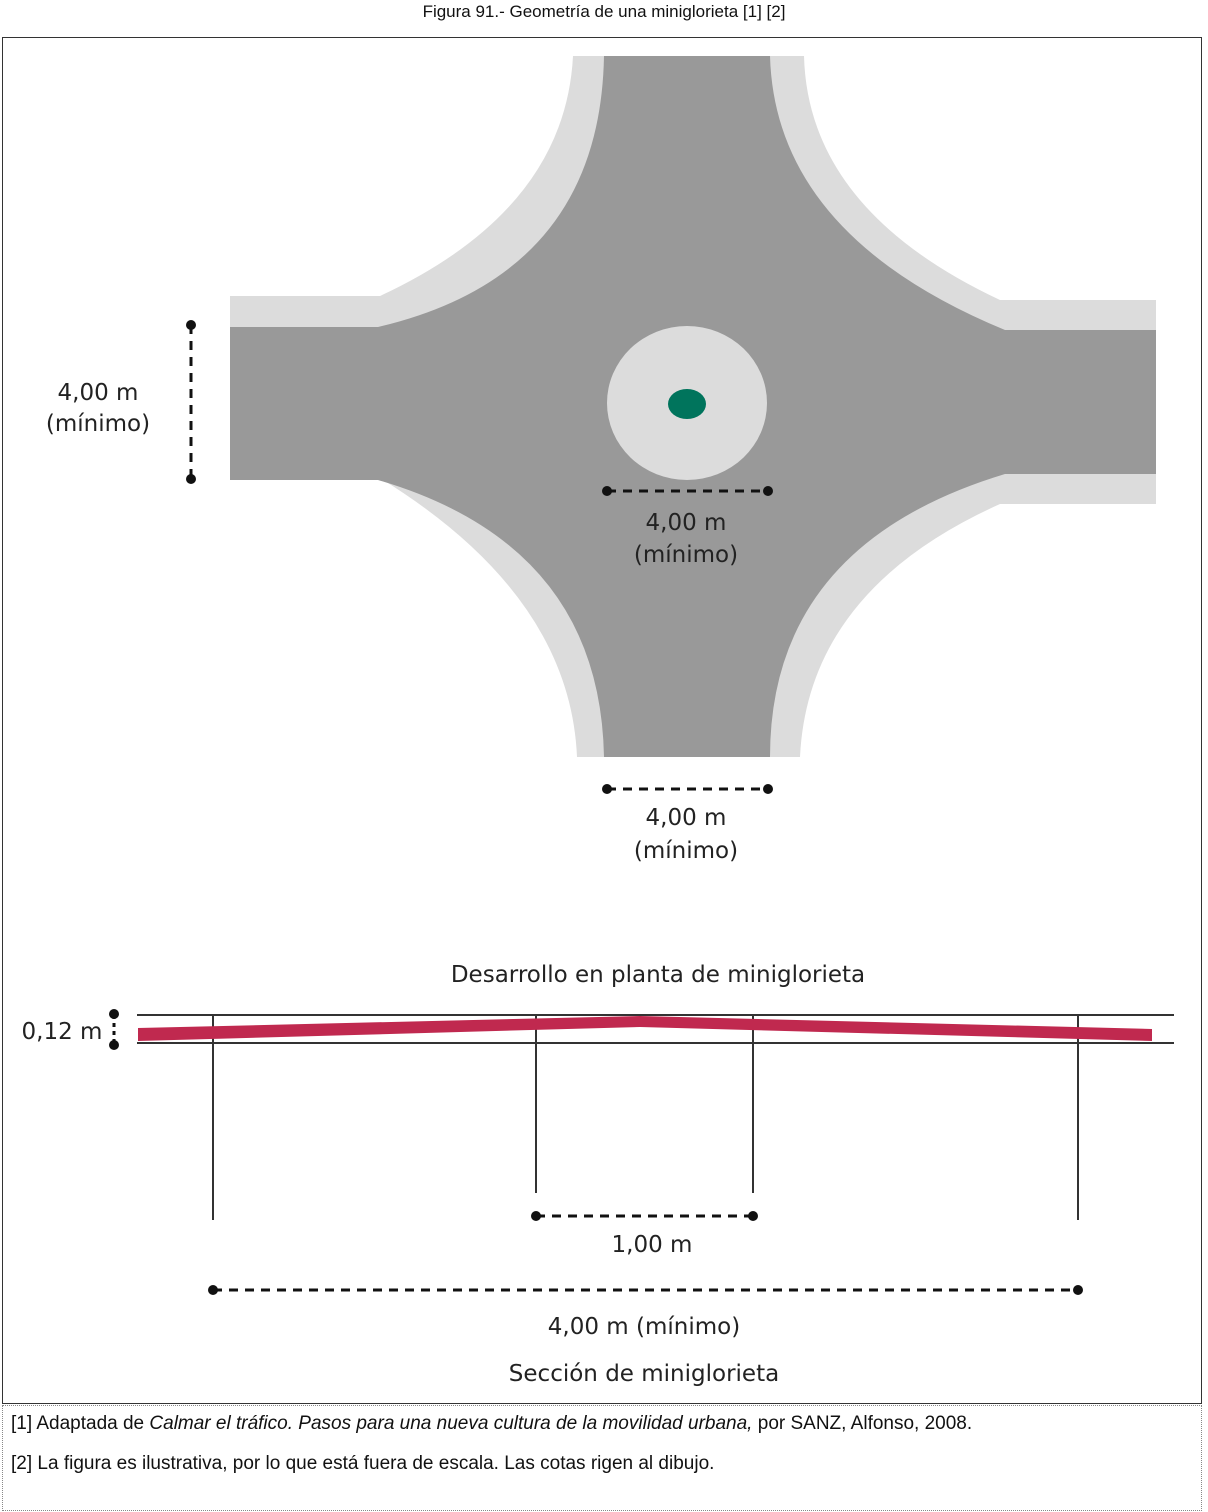  I want to click on footnote-1-prefix: [1] Adaptada de, so click(80, 1423).